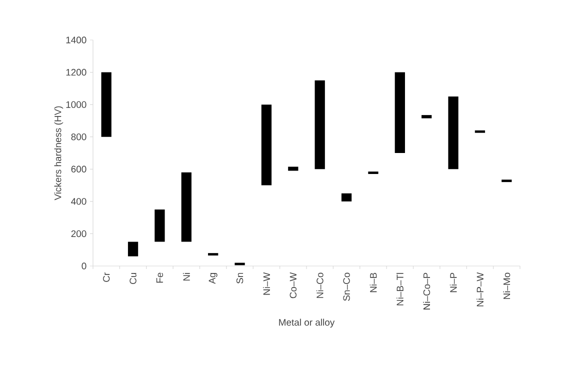 Image resolution: width=566 pixels, height=367 pixels. Describe the element at coordinates (400, 289) in the screenshot. I see `x-tick-label: Ni–B–Tl` at that location.